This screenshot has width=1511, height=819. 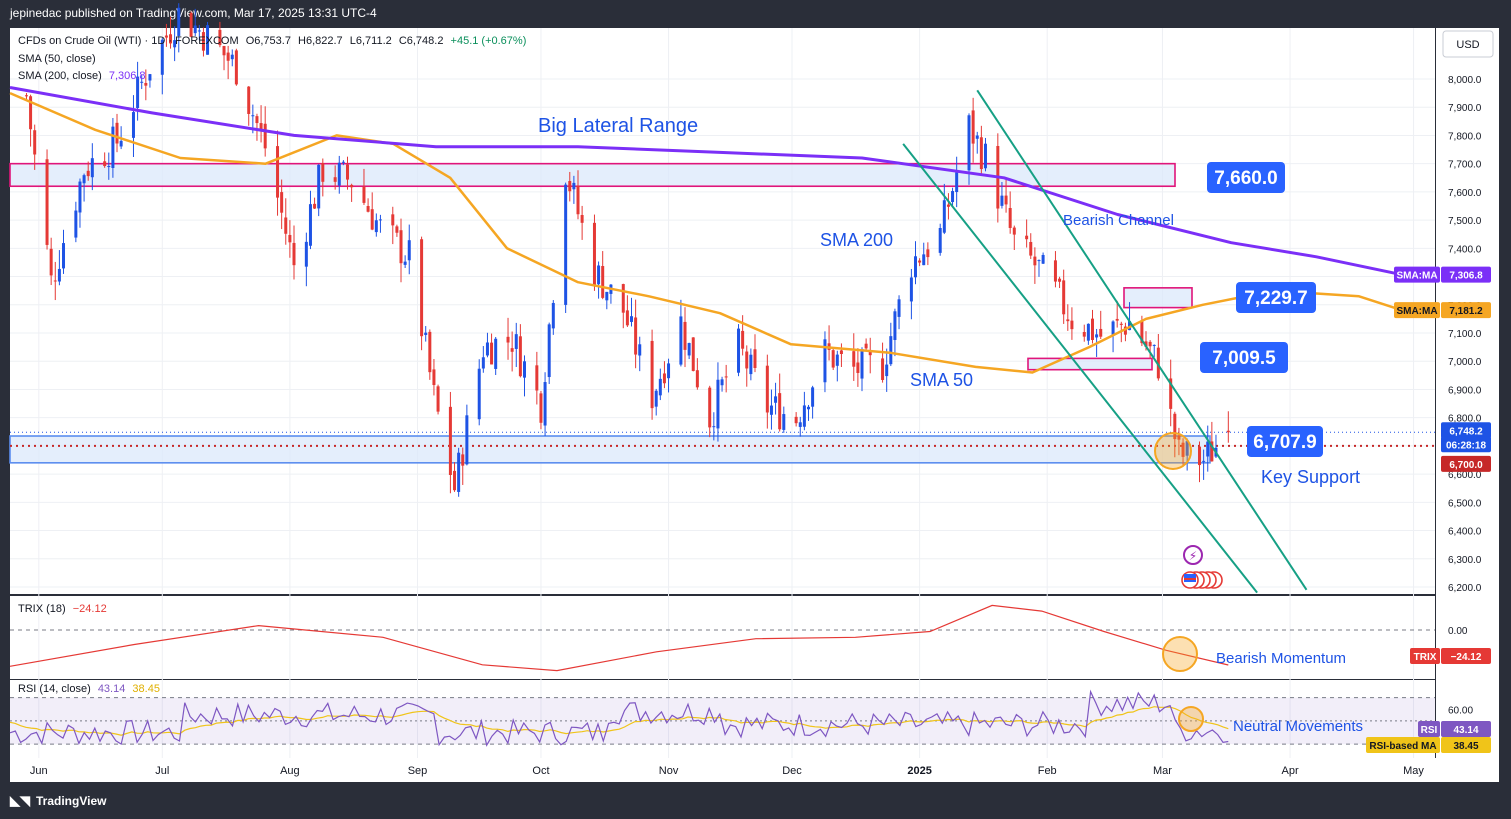 I want to click on sma50-tag-value: 7,181.2, so click(x=1466, y=311).